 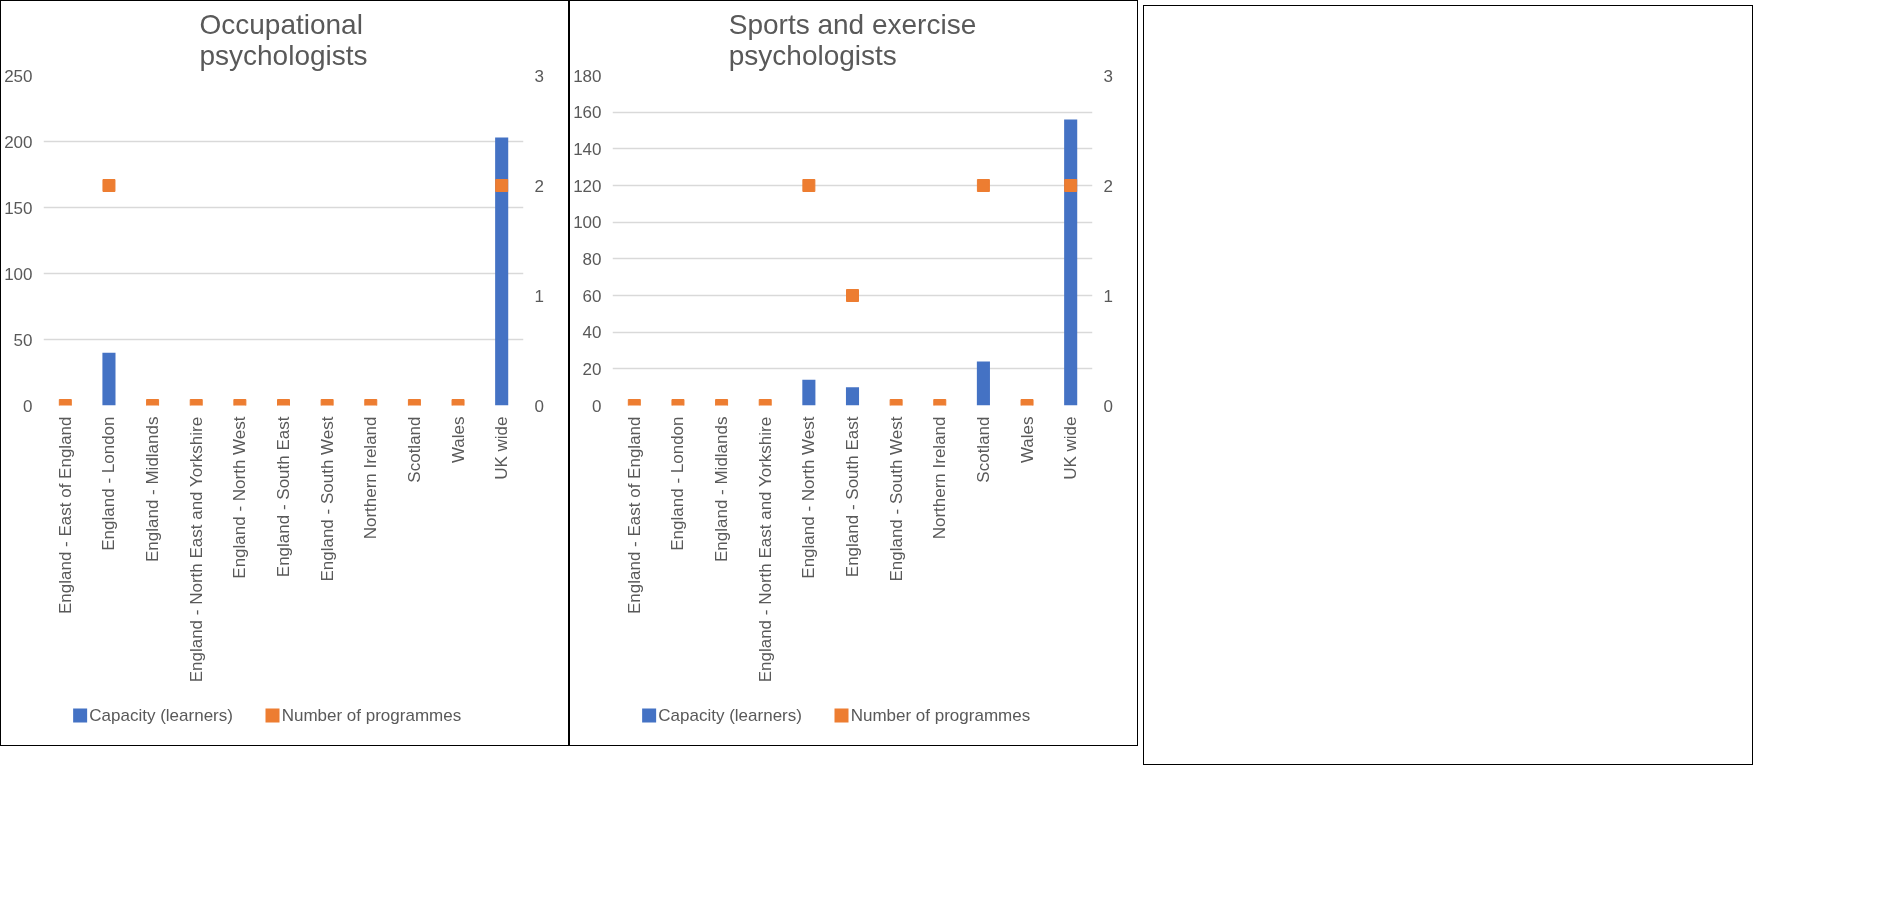 What do you see at coordinates (587, 186) in the screenshot?
I see `y-tick-label: 120` at bounding box center [587, 186].